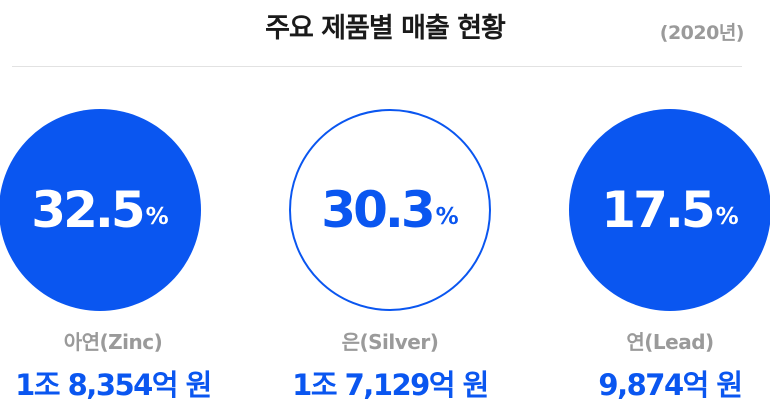 Image resolution: width=770 pixels, height=409 pixels. What do you see at coordinates (378, 210) in the screenshot?
I see `percent-value: 30.3` at bounding box center [378, 210].